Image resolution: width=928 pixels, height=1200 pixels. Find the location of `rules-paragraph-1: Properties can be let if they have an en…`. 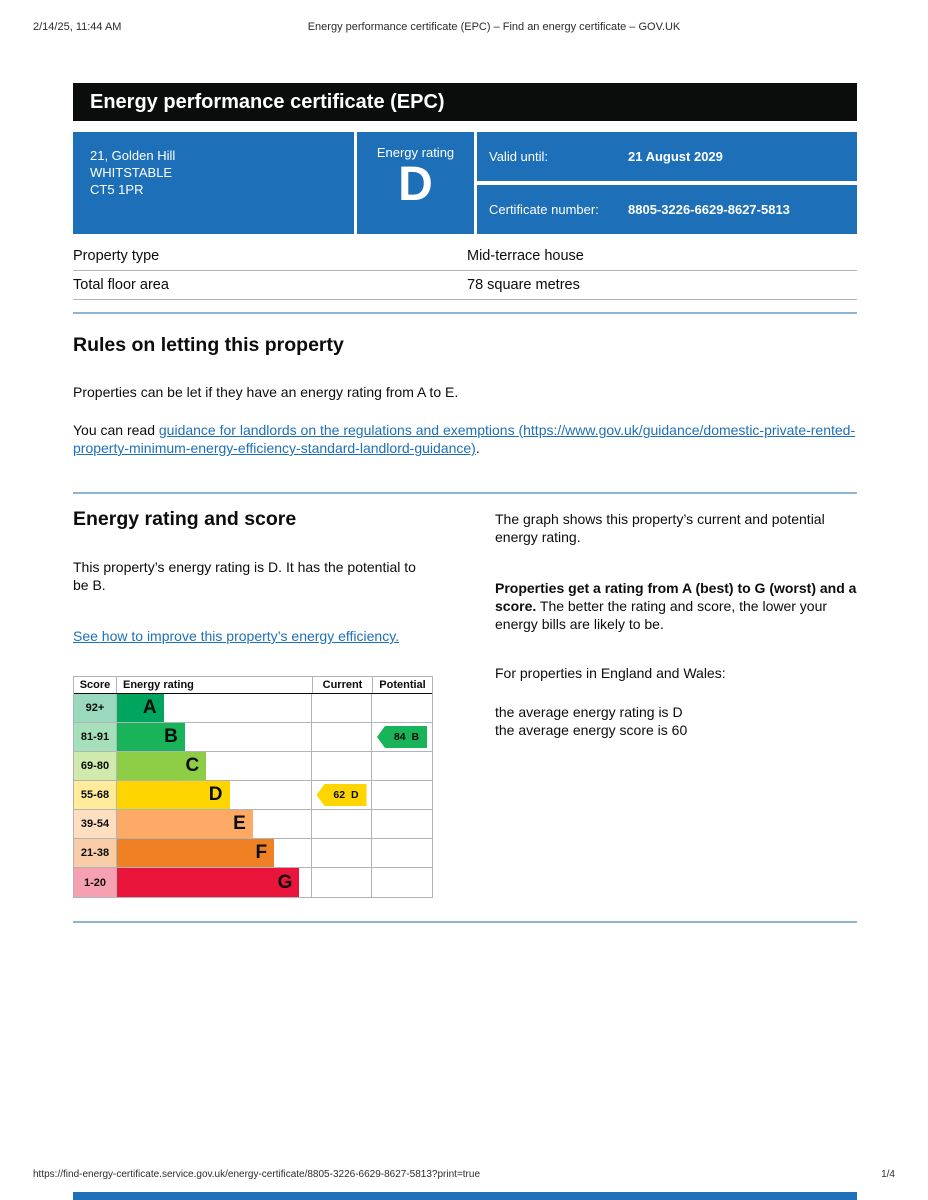

rules-paragraph-1: Properties can be let if they have an en… is located at coordinates (266, 392).